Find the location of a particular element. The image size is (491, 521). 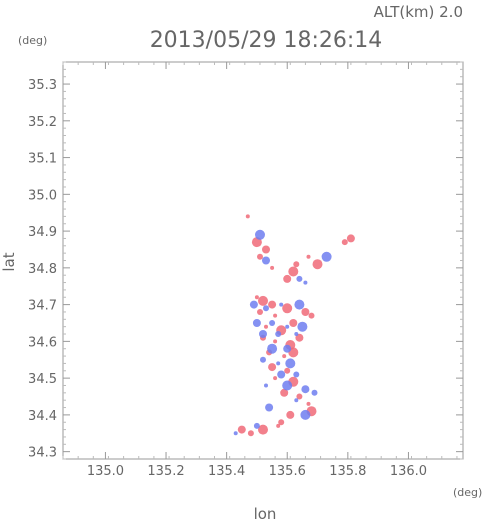

y-tick-label: 34.8 is located at coordinates (42, 269).